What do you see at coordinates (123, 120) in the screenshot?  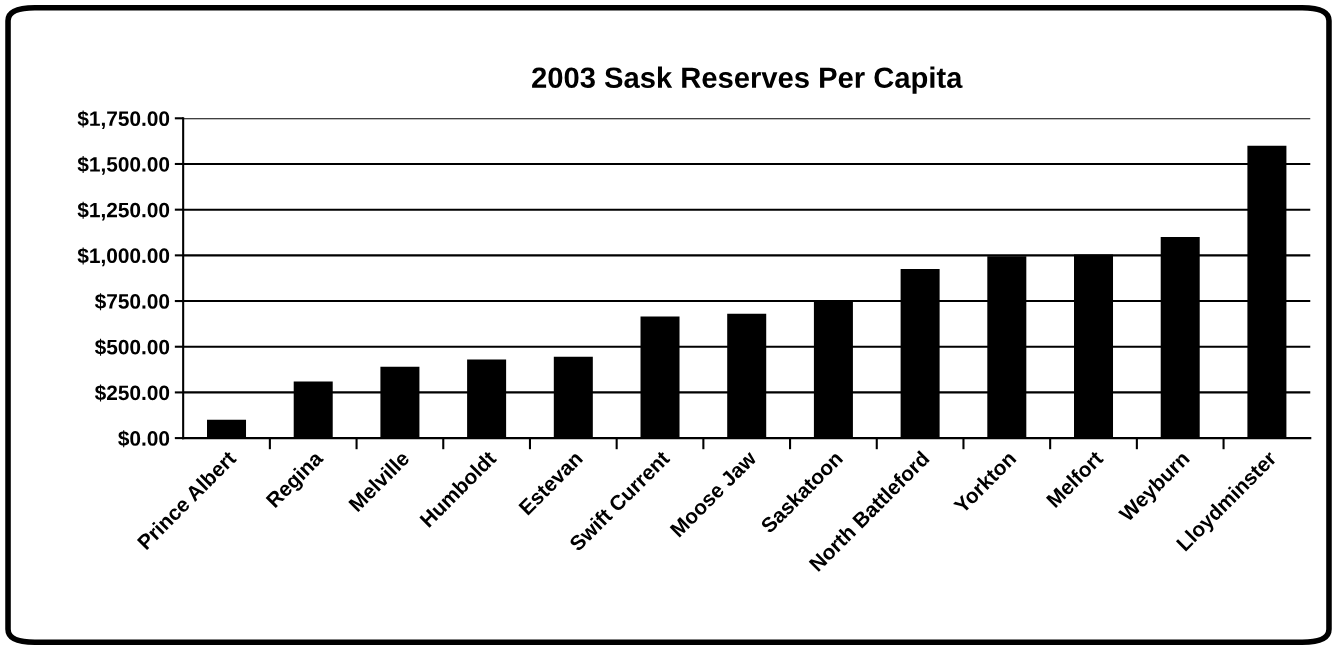 I see `y-tick-label: $1,750.00` at bounding box center [123, 120].